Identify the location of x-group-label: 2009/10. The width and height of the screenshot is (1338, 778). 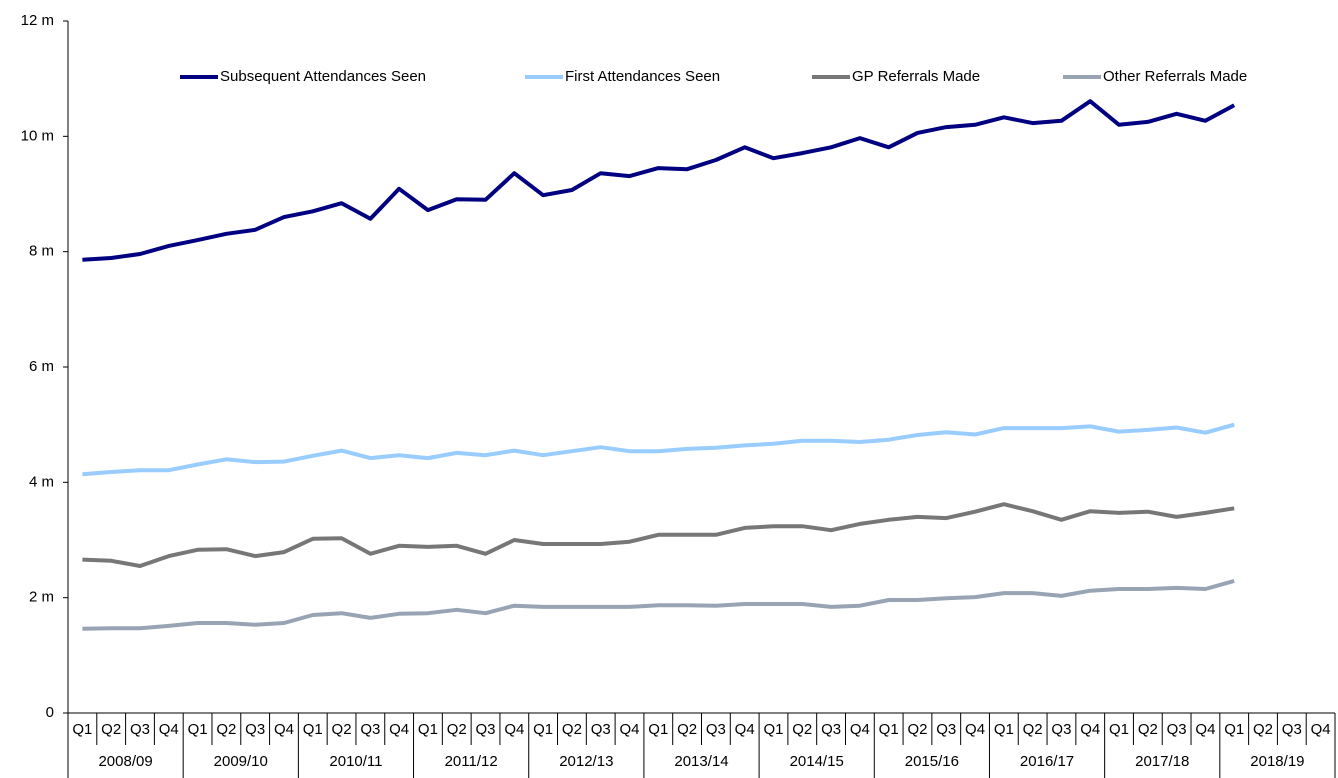
(241, 761).